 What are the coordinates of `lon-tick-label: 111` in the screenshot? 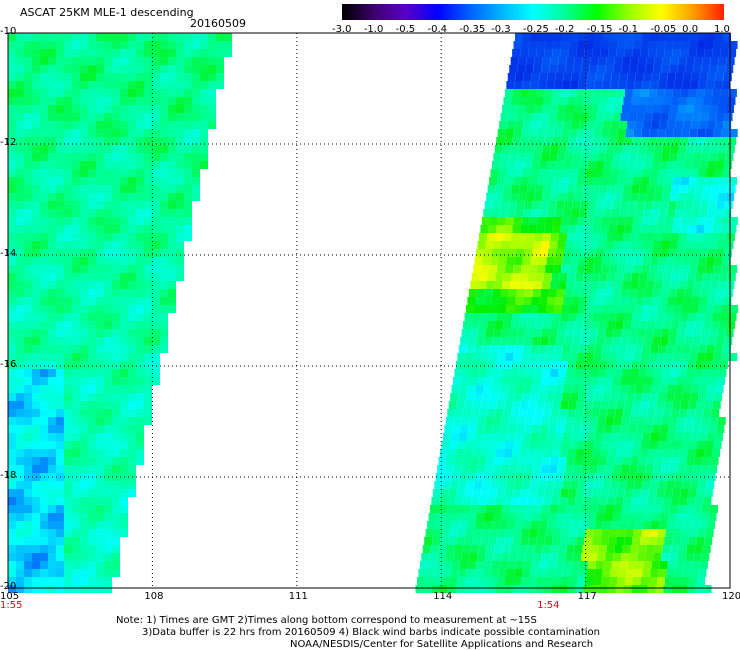 It's located at (298, 596).